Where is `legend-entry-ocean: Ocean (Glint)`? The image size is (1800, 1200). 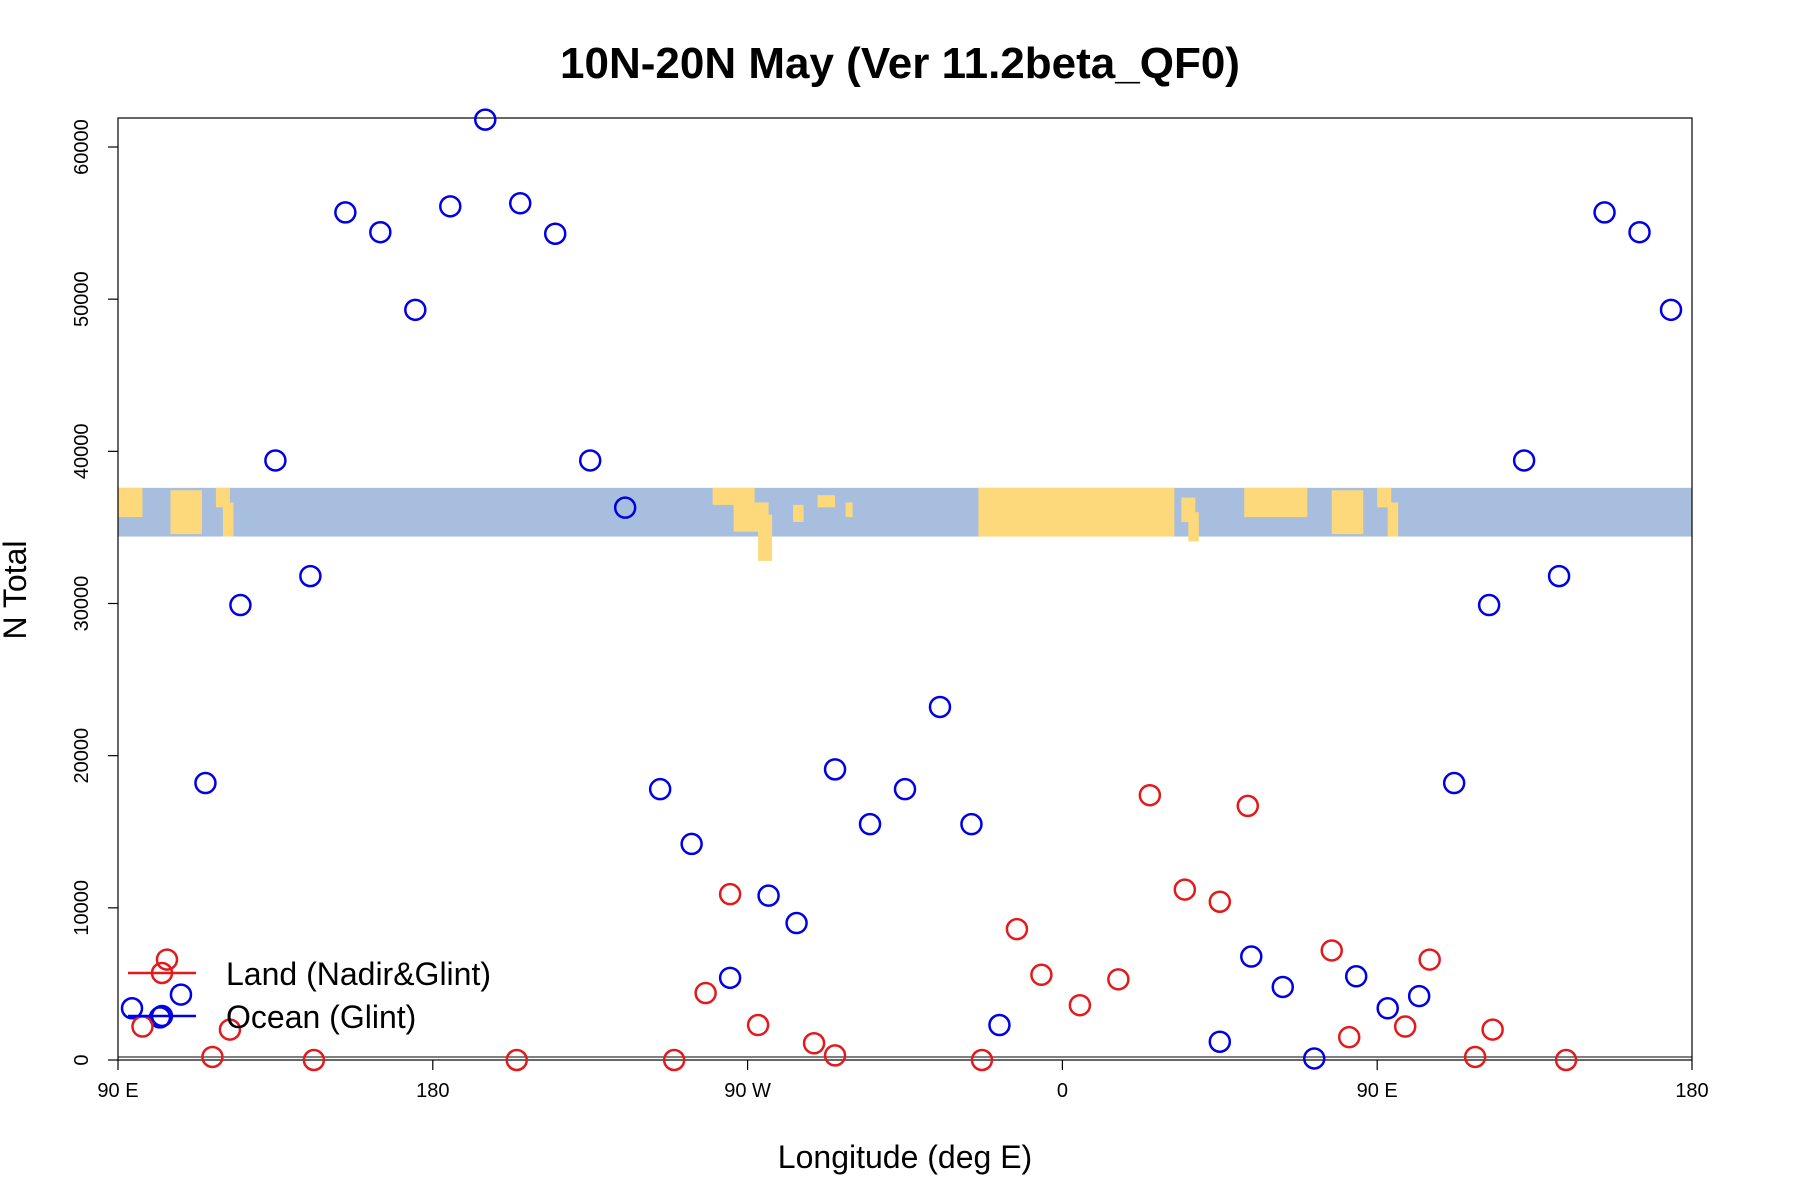 legend-entry-ocean: Ocean (Glint) is located at coordinates (272, 1017).